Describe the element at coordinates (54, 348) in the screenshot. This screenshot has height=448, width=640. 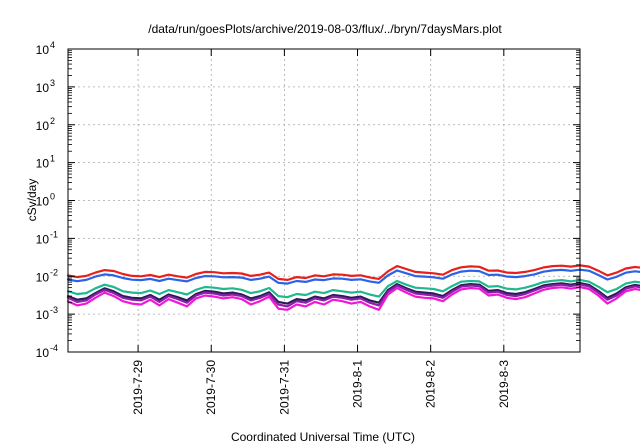
I see `y-tick-exponent: -4` at that location.